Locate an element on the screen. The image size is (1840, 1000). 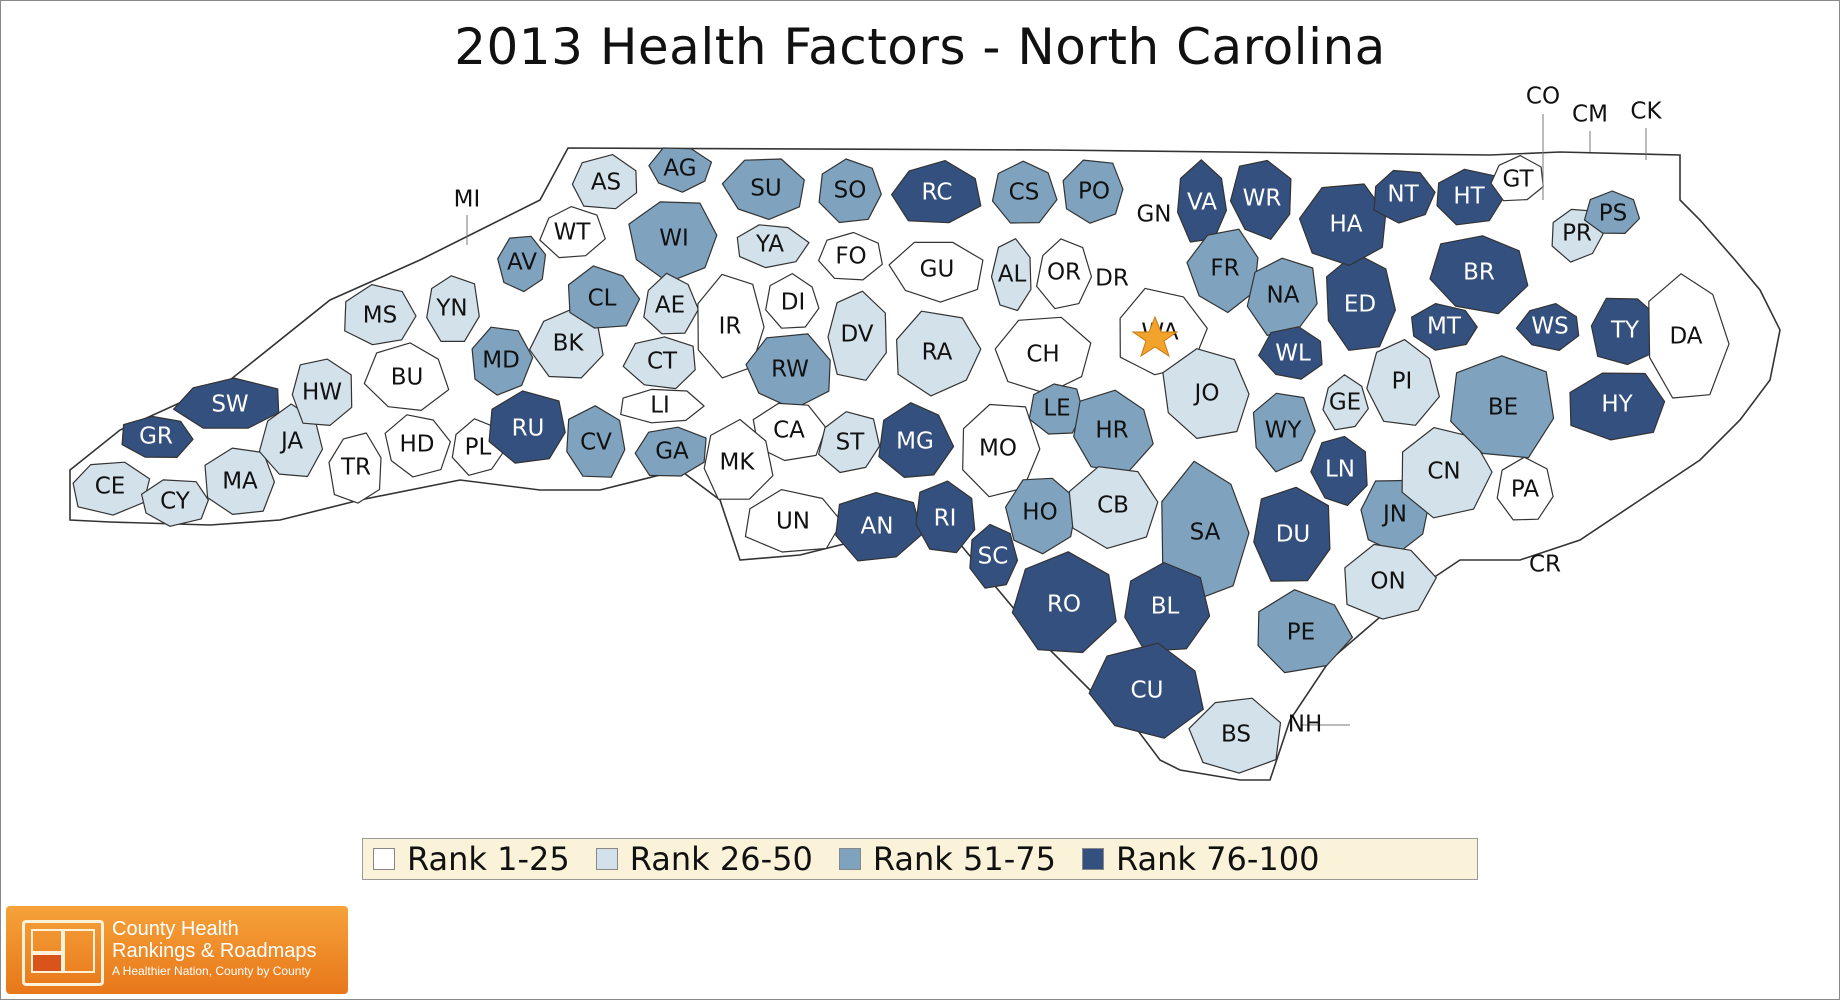
county-label-dv: DV is located at coordinates (856, 335).